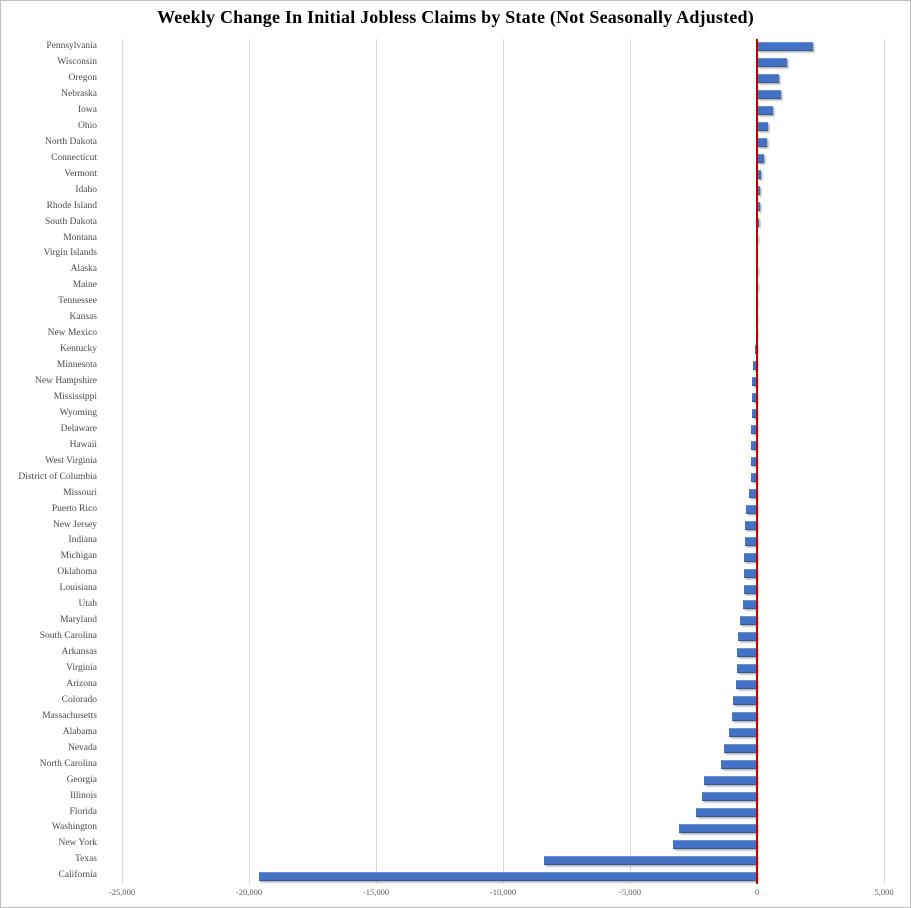  I want to click on state-label-tennessee: Tennessee, so click(77, 301).